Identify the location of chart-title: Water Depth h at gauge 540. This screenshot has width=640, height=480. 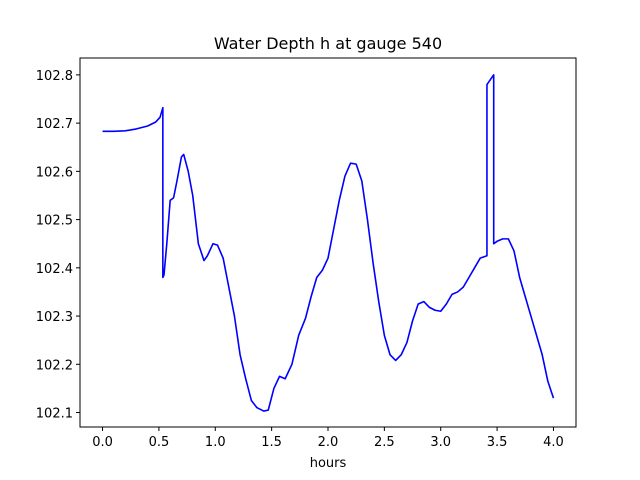
(328, 43).